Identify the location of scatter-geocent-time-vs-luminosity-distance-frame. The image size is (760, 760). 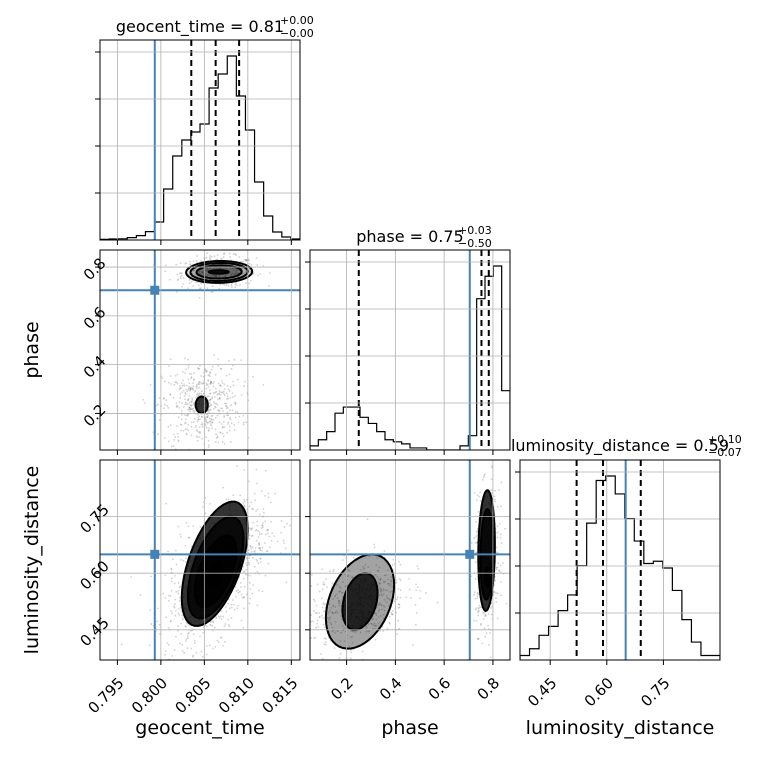
(200, 560).